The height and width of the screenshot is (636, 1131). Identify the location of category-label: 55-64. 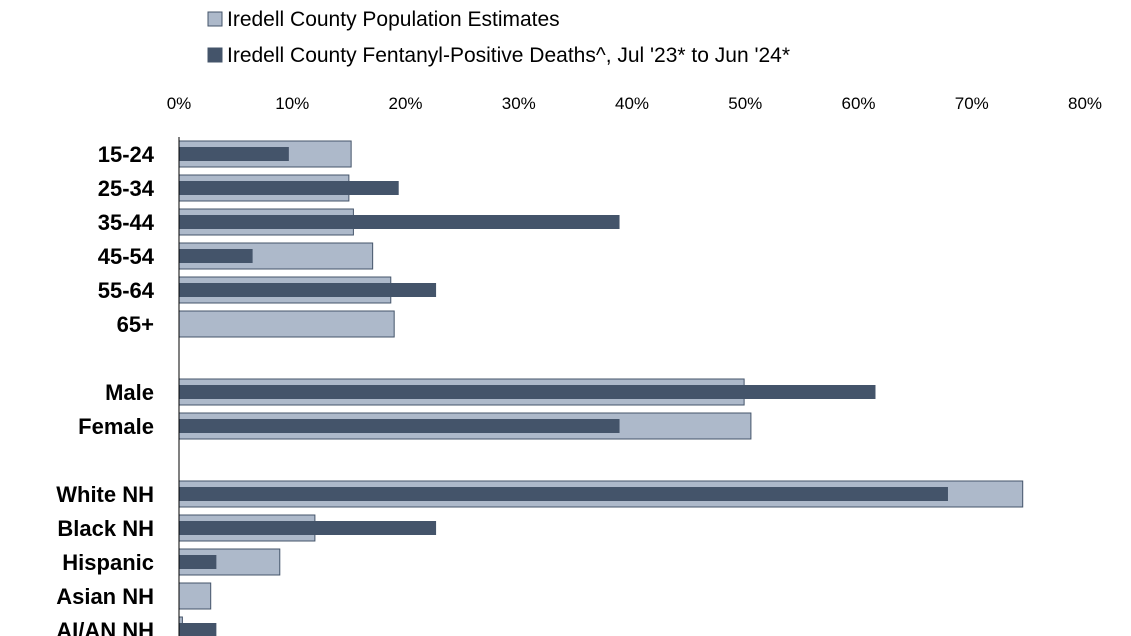
(126, 290).